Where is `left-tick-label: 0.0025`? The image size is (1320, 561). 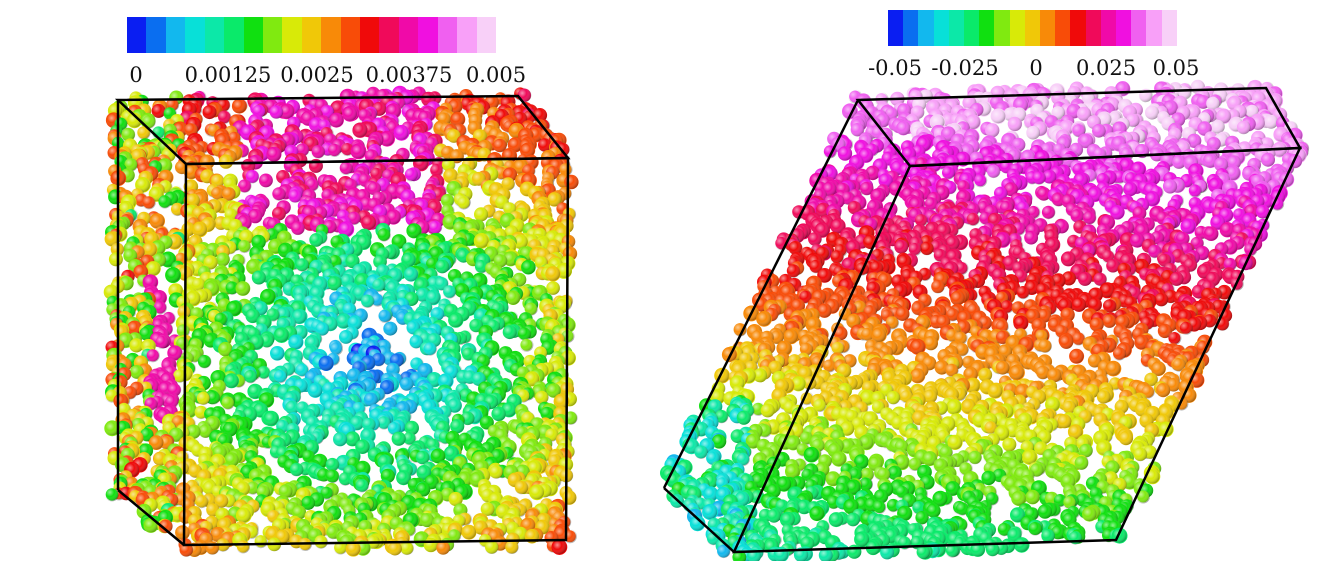 left-tick-label: 0.0025 is located at coordinates (317, 75).